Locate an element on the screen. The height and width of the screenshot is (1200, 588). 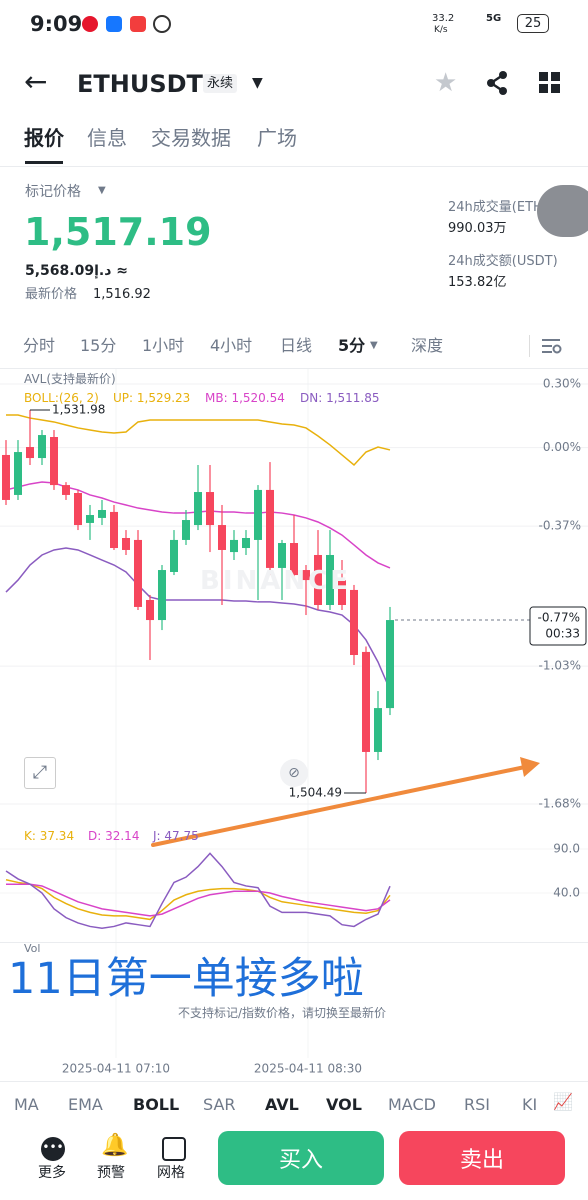
interval-dropdown: ▼ is located at coordinates (374, 345).